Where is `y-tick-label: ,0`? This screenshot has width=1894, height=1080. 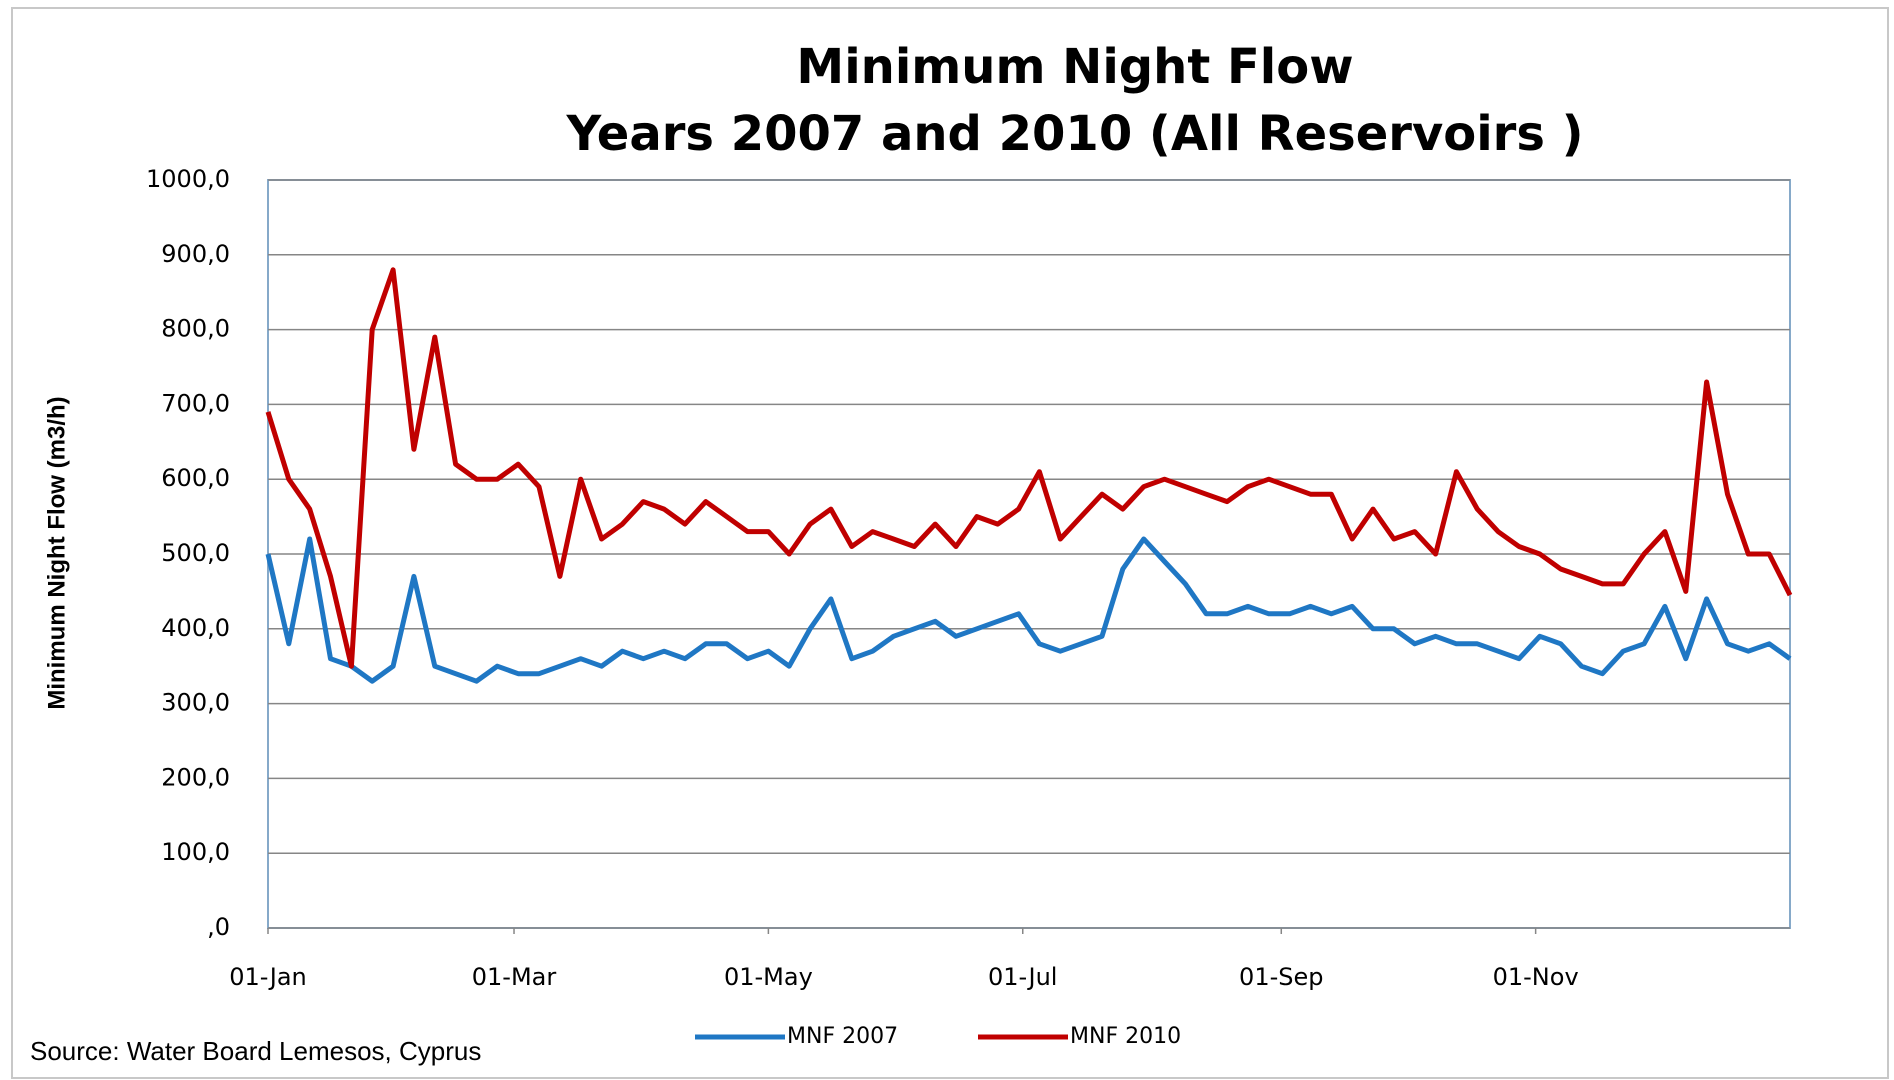
y-tick-label: ,0 is located at coordinates (218, 927).